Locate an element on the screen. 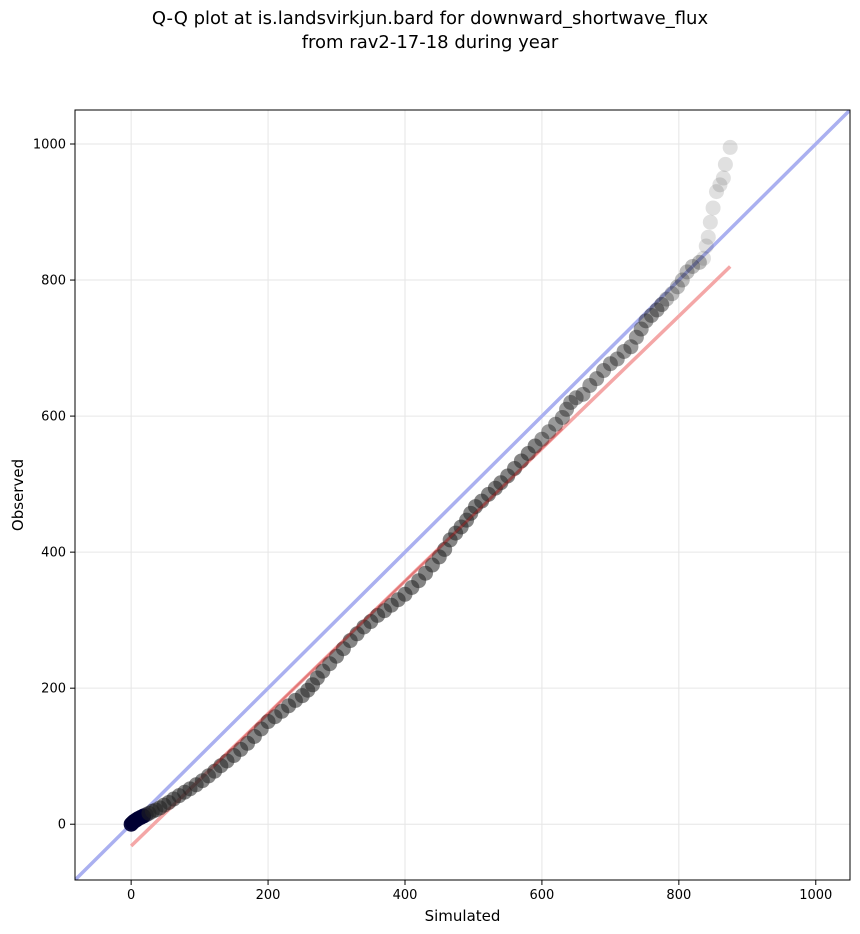  x-axis-label: Simulated is located at coordinates (463, 916).